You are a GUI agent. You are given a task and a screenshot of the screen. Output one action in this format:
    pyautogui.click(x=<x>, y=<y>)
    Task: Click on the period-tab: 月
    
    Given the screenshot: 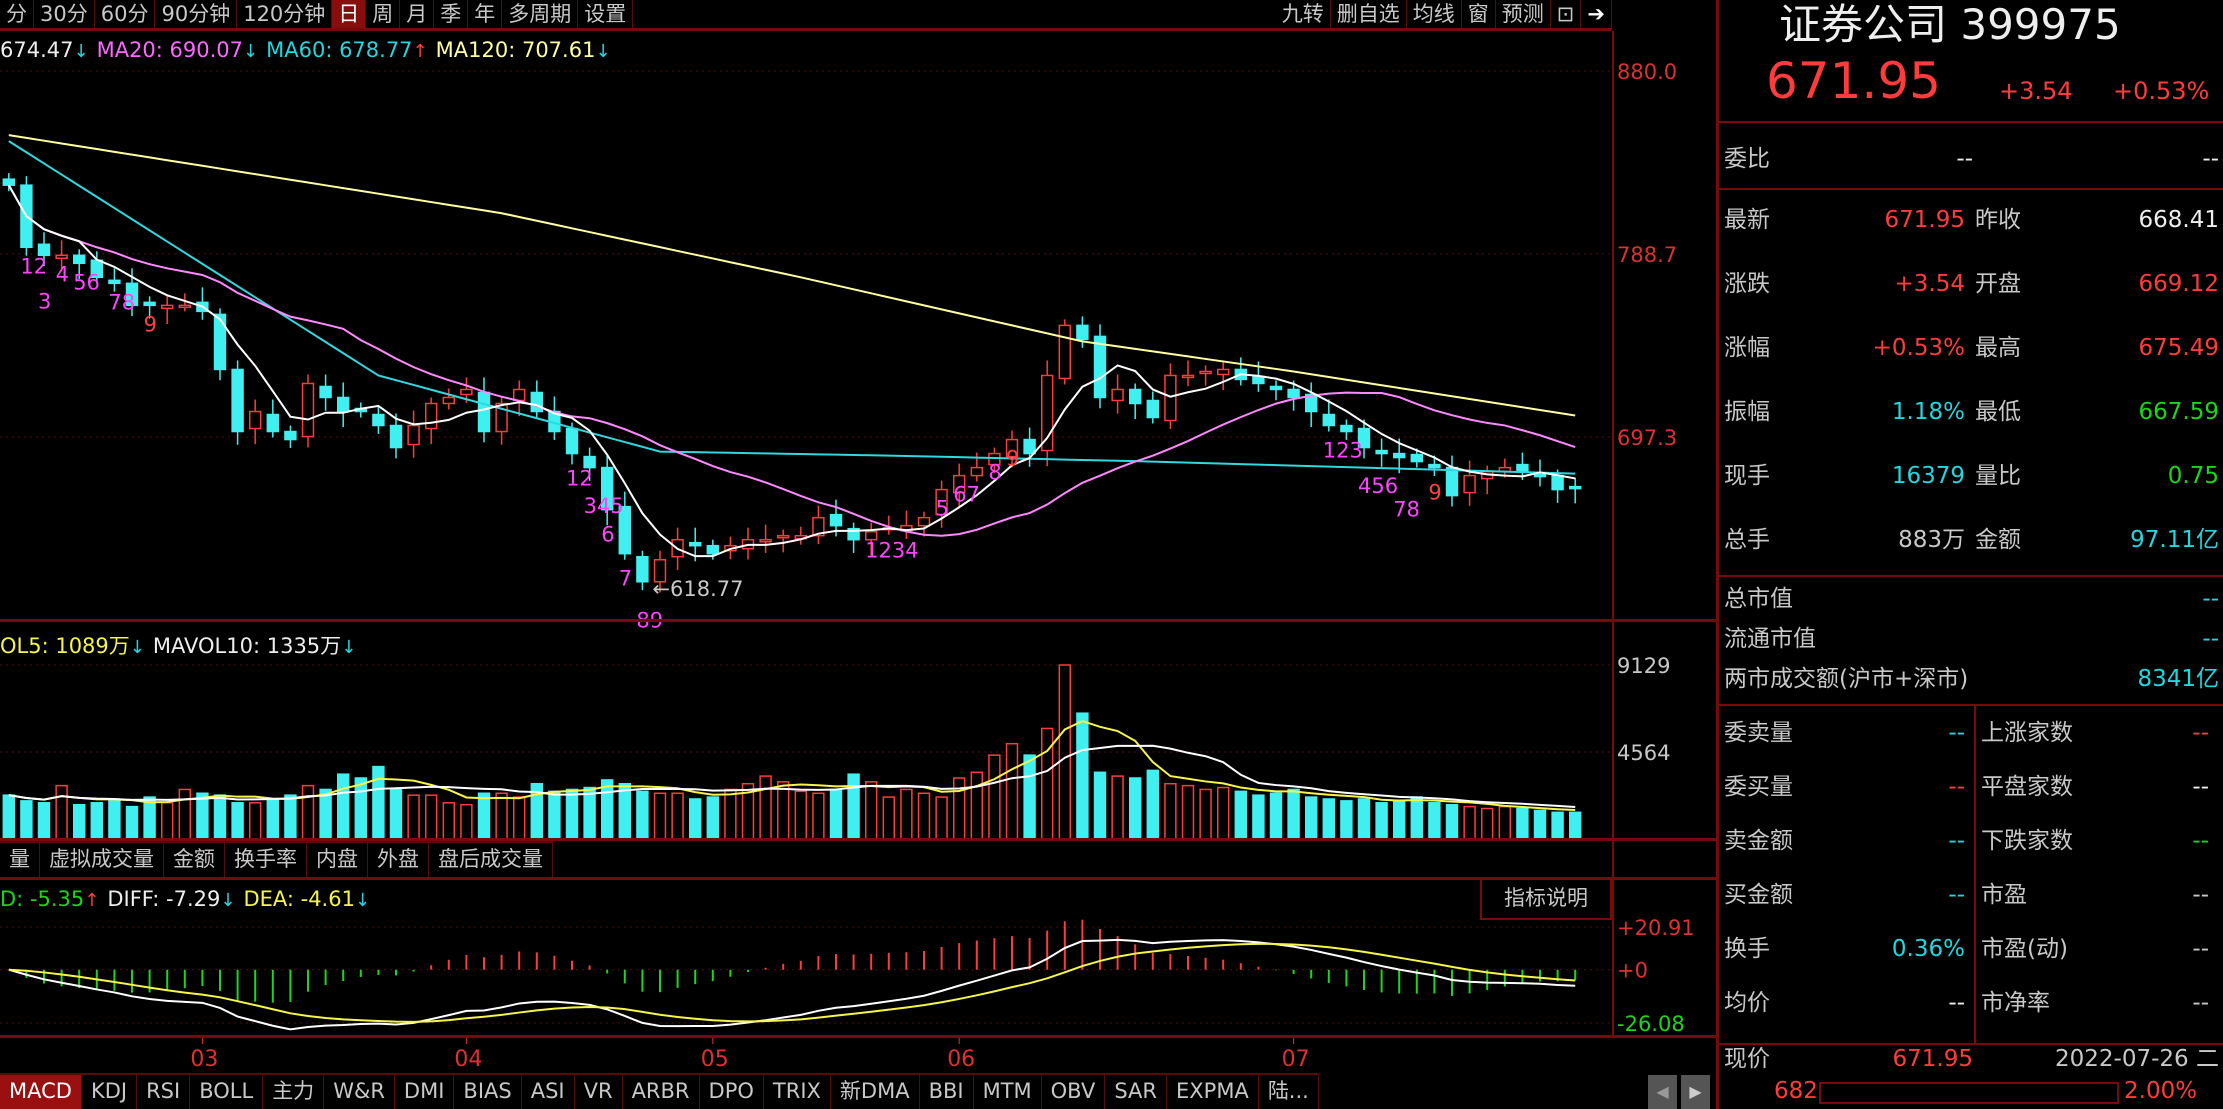 What is the action you would take?
    pyautogui.click(x=417, y=14)
    